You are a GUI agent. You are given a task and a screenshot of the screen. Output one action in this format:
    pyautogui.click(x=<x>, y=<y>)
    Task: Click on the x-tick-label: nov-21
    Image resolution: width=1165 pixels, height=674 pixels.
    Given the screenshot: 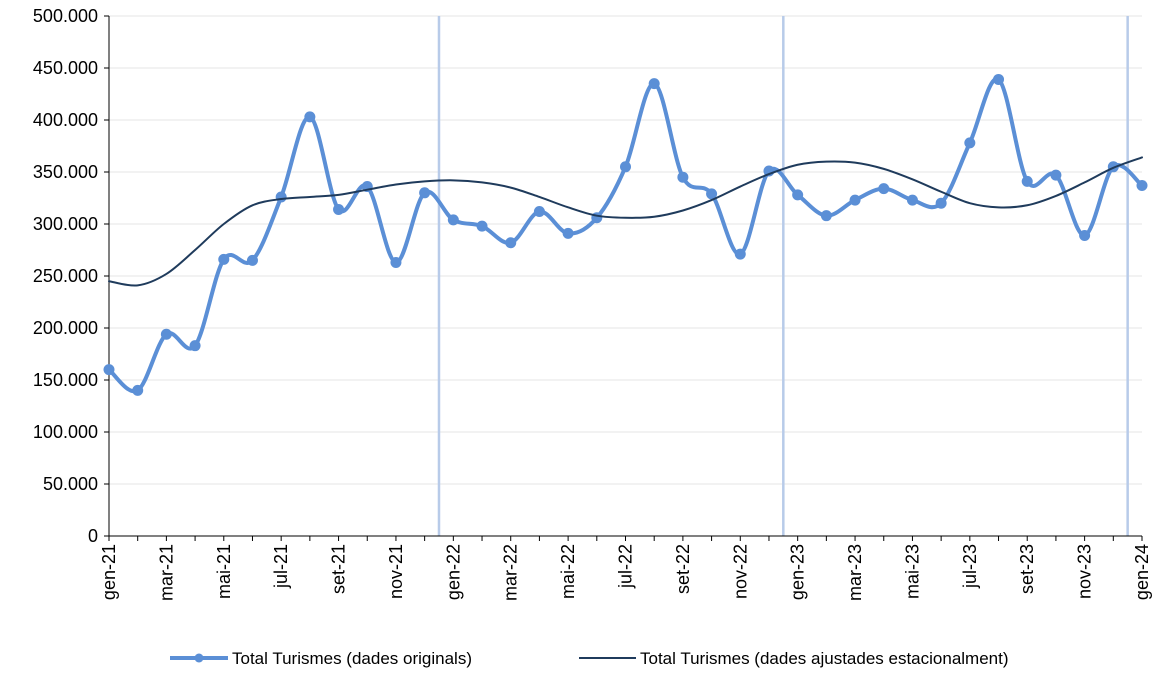 What is the action you would take?
    pyautogui.click(x=396, y=571)
    